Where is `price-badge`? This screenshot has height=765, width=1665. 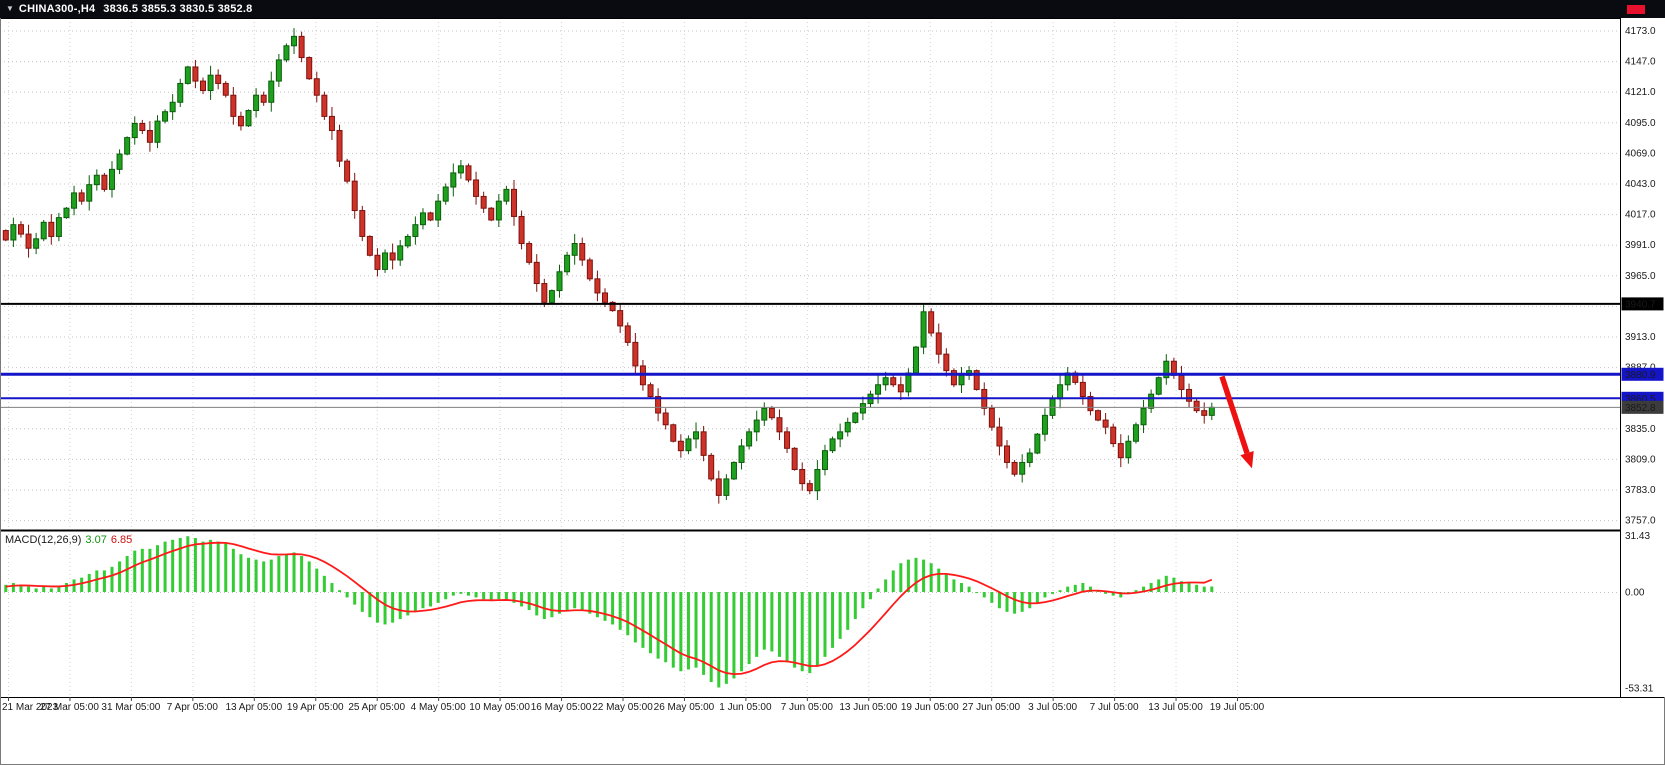 price-badge is located at coordinates (1642, 304).